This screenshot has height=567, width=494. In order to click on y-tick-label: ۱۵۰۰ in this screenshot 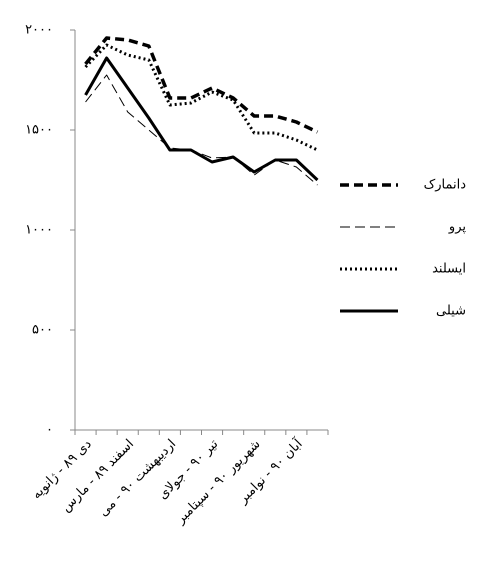, I will do `click(39, 130)`.